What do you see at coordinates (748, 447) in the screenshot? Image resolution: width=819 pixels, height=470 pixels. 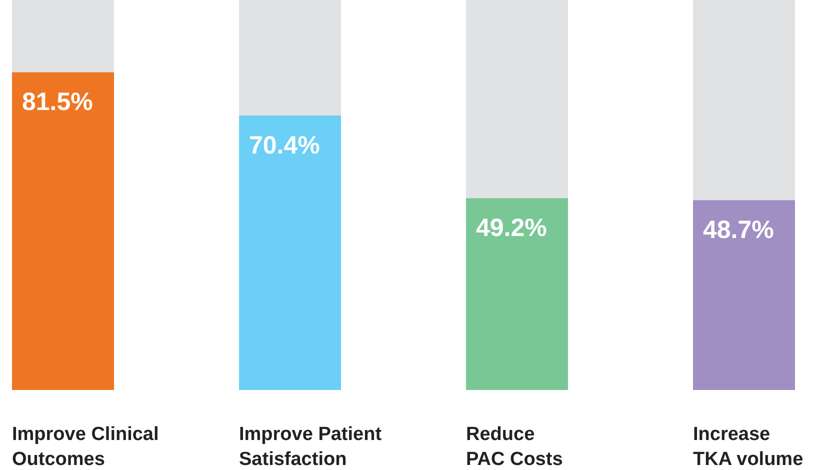 I see `x-tick-label: Increase TKA volume` at bounding box center [748, 447].